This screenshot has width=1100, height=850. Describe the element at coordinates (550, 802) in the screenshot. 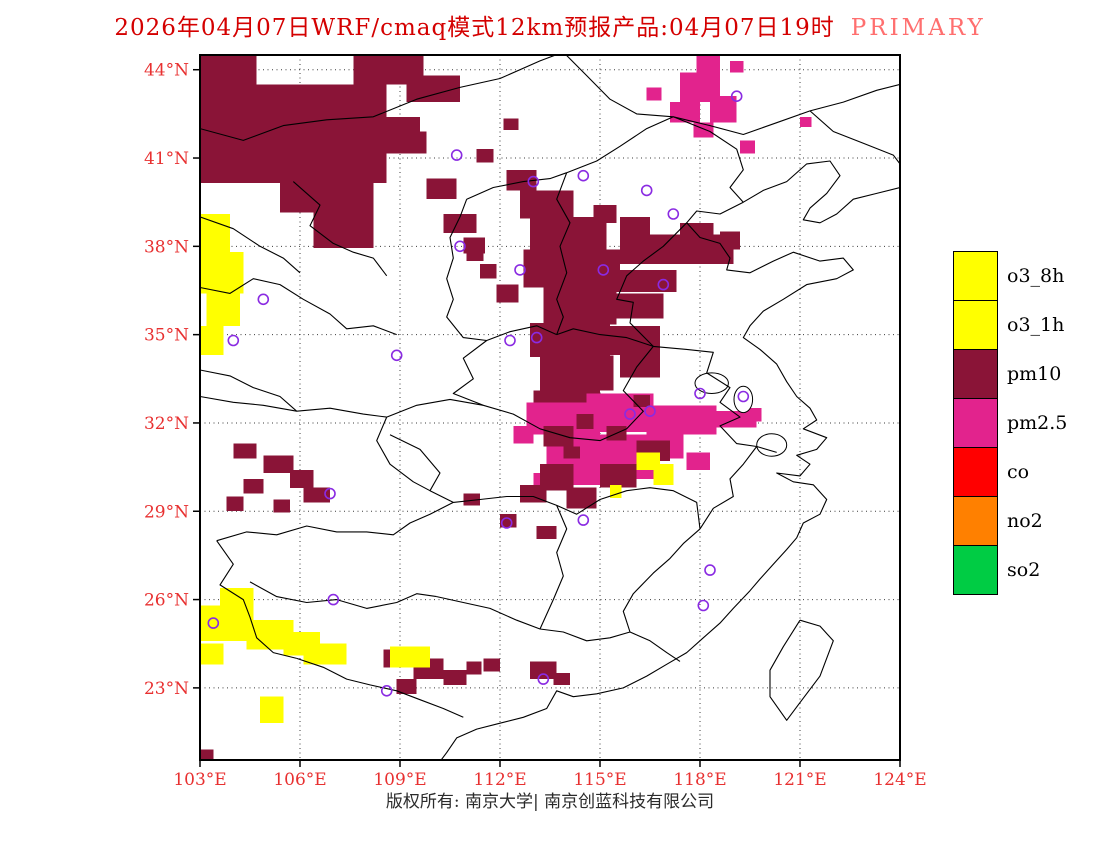

I see `credit-line: 版权所有: 南京大学| 南京创蓝科技有限公司` at that location.